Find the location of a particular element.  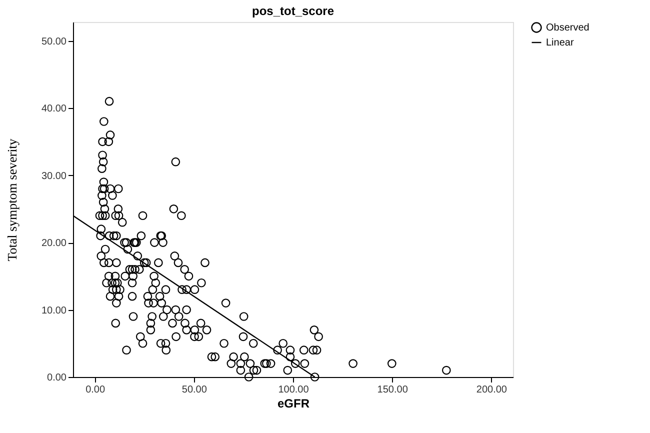

x-tick-label: 150.00 is located at coordinates (392, 390).